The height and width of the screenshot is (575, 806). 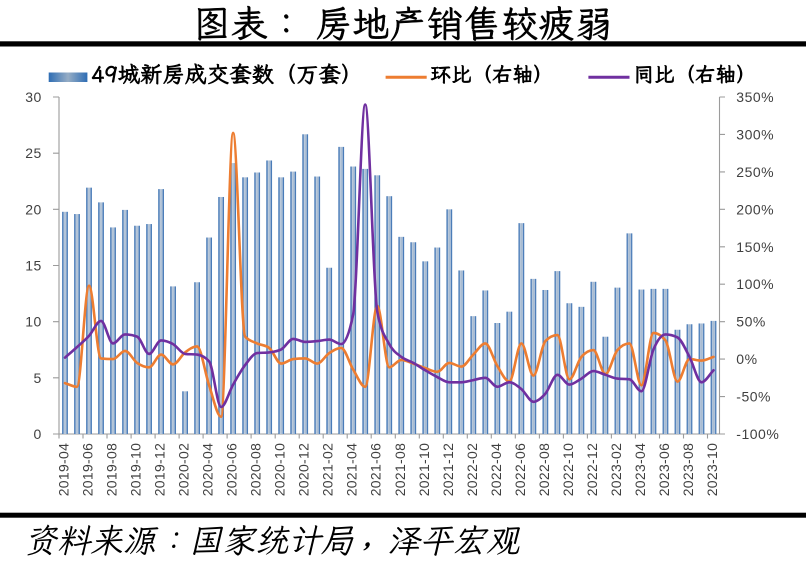 What do you see at coordinates (376, 469) in the screenshot?
I see `svg-text: 2021-06` at bounding box center [376, 469].